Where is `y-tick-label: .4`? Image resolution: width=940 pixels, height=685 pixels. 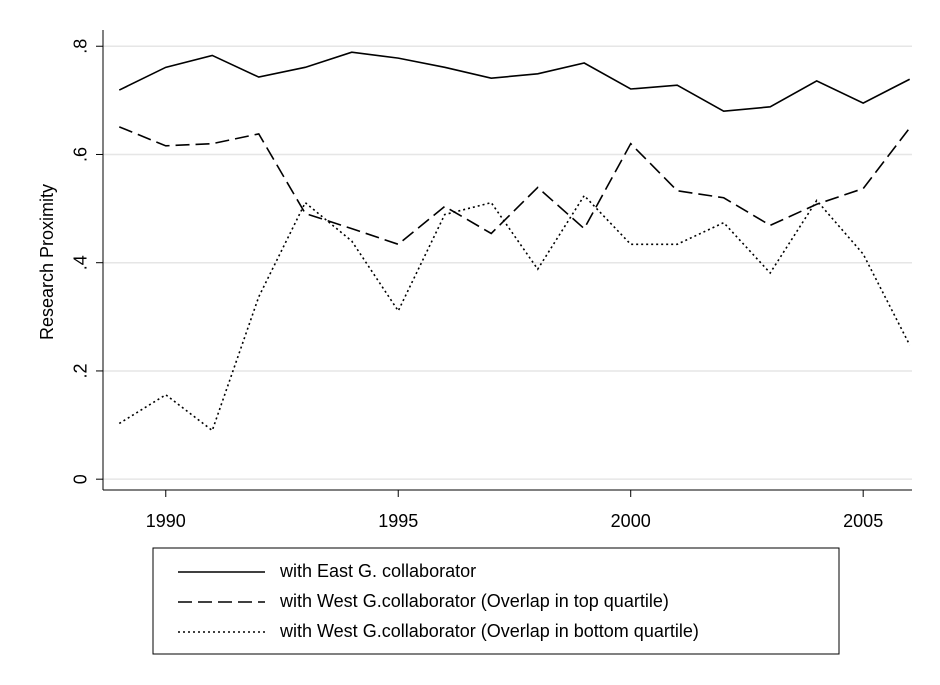
y-tick-label: .4 is located at coordinates (81, 262).